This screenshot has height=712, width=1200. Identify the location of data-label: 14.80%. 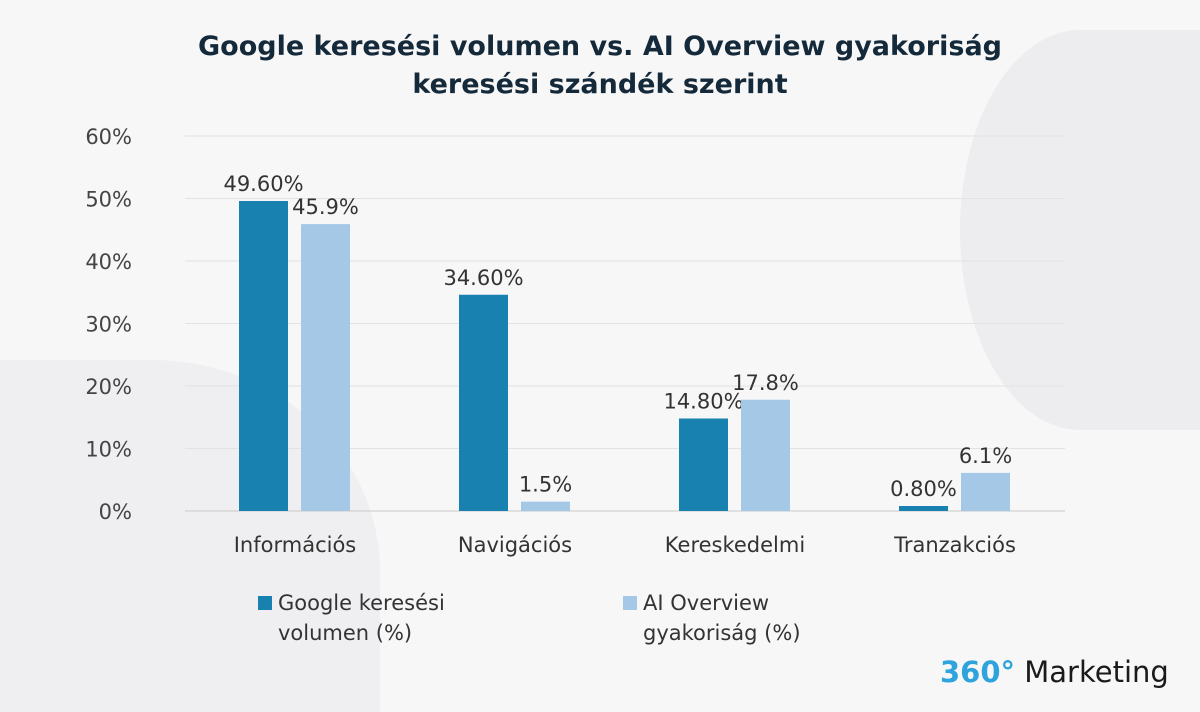
(703, 402).